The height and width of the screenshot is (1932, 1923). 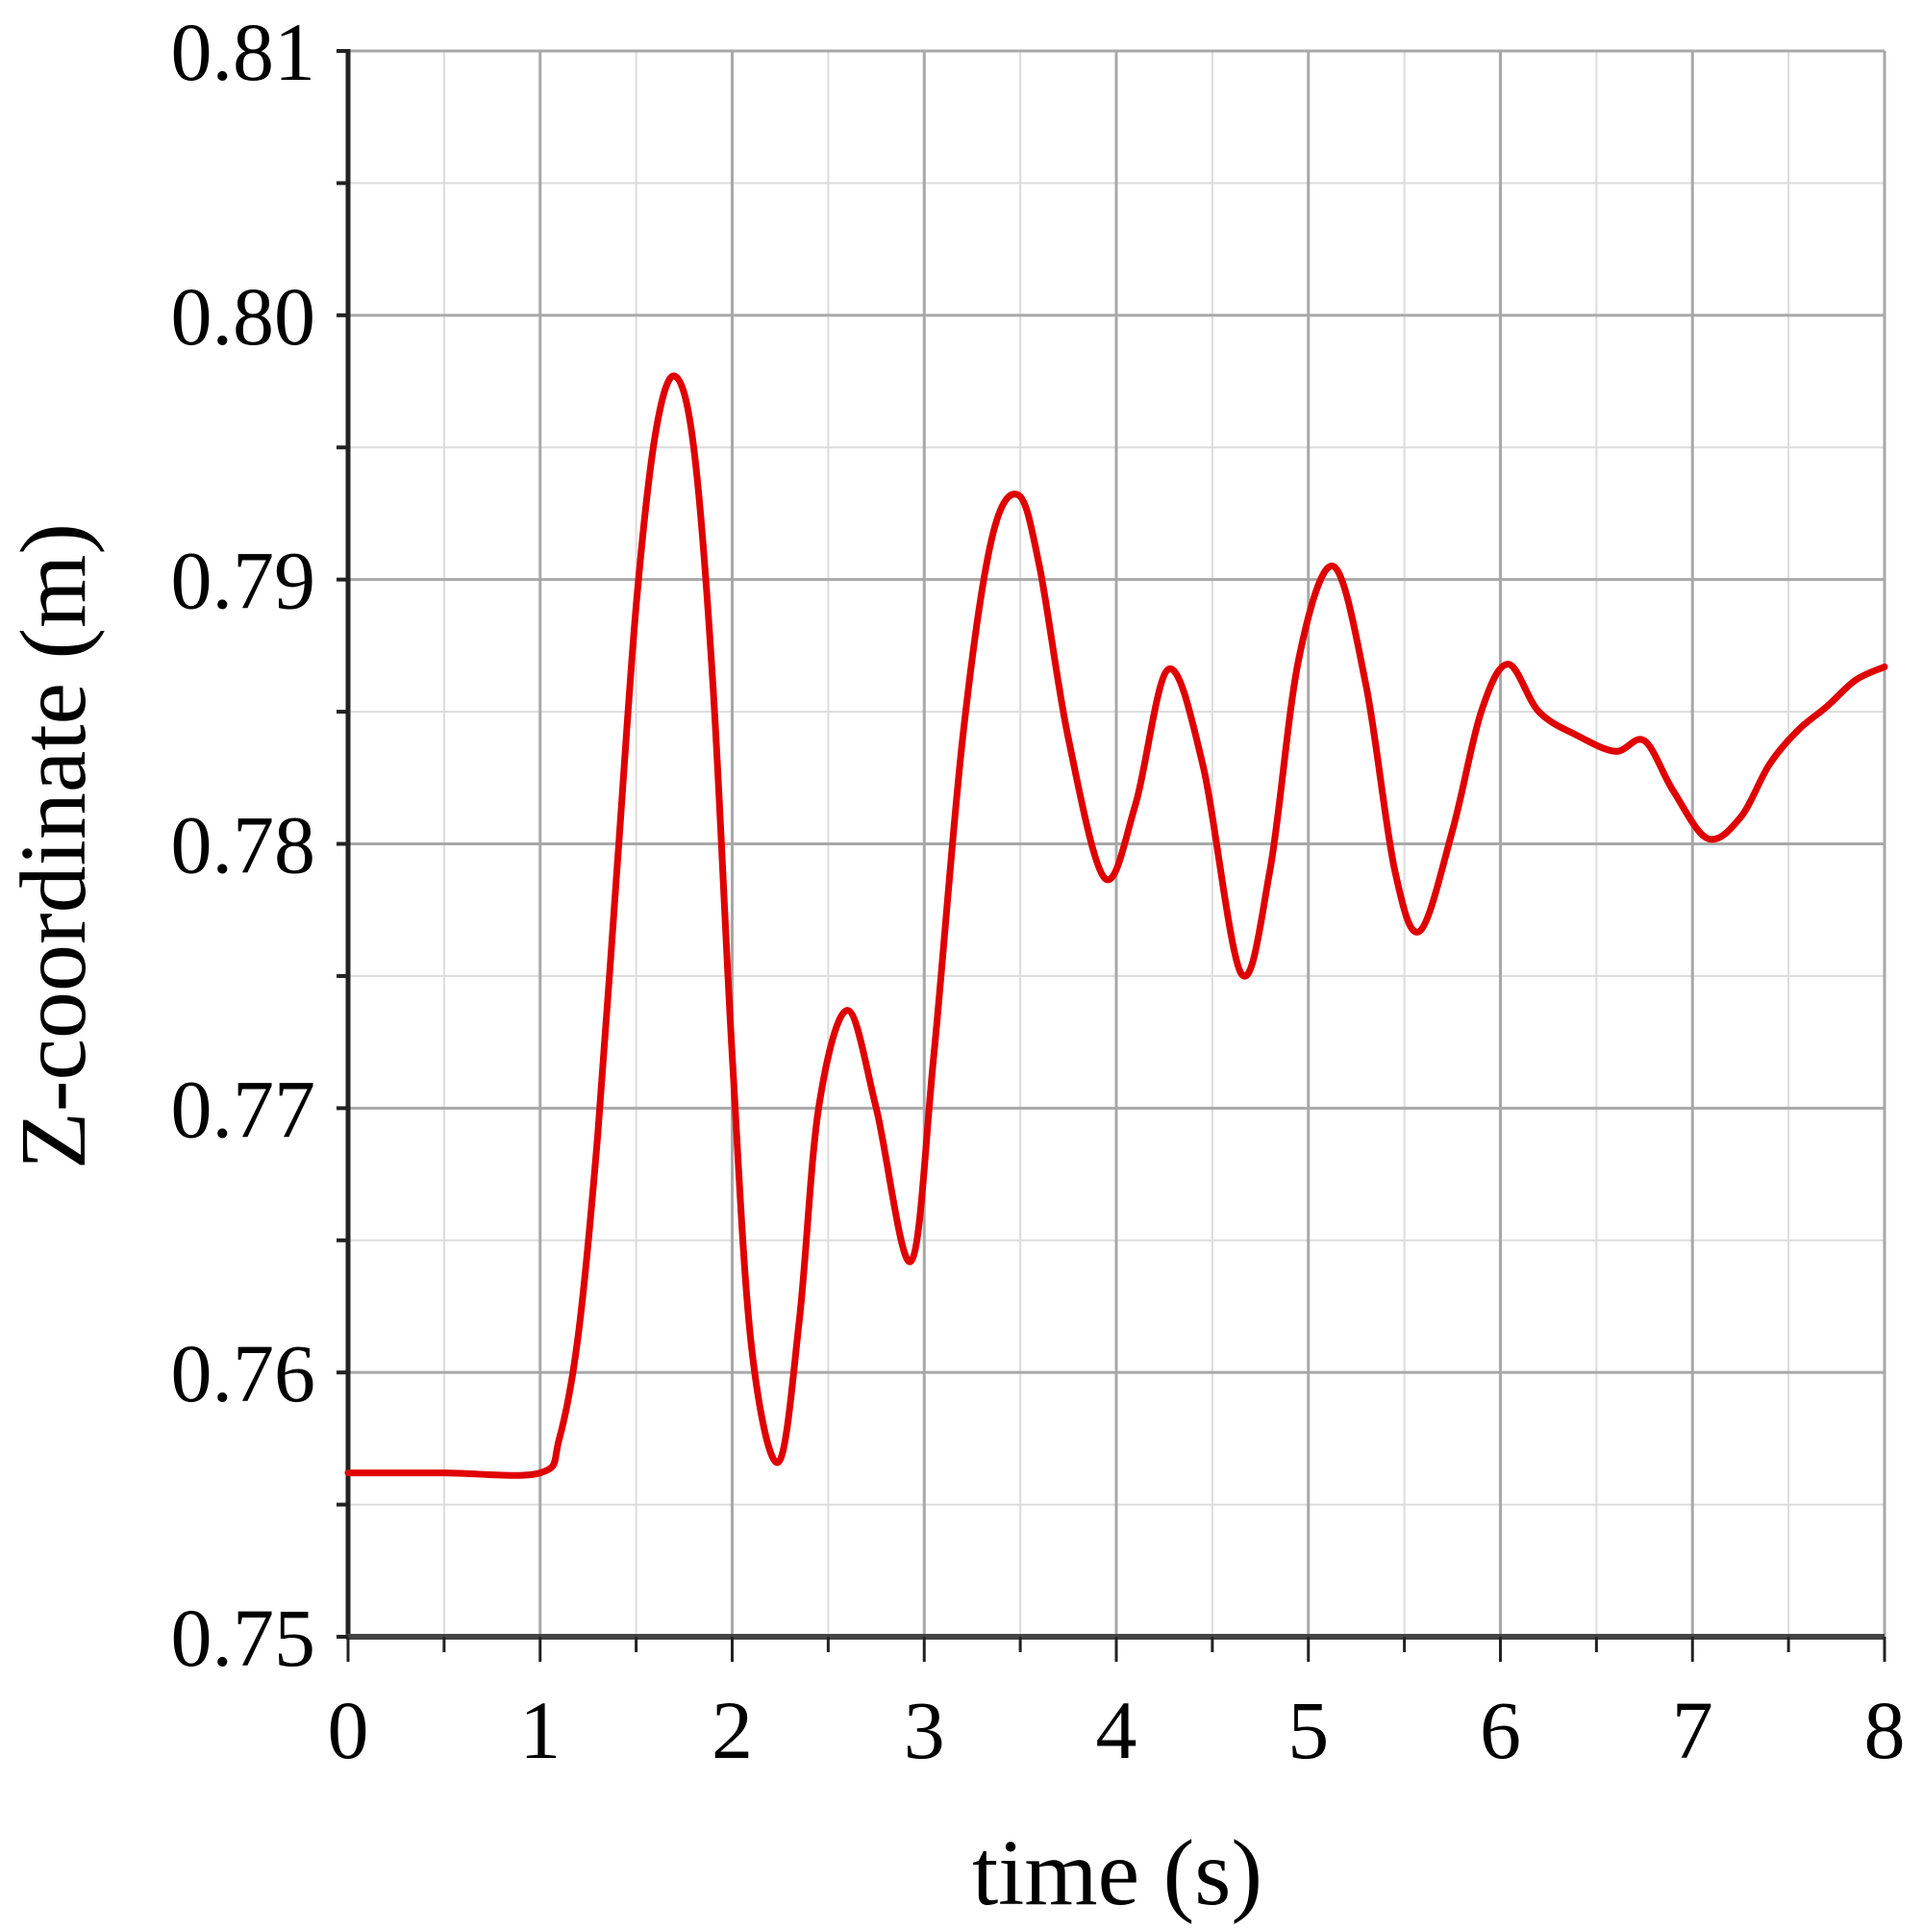 What do you see at coordinates (1885, 1730) in the screenshot?
I see `x-tick-label: 8` at bounding box center [1885, 1730].